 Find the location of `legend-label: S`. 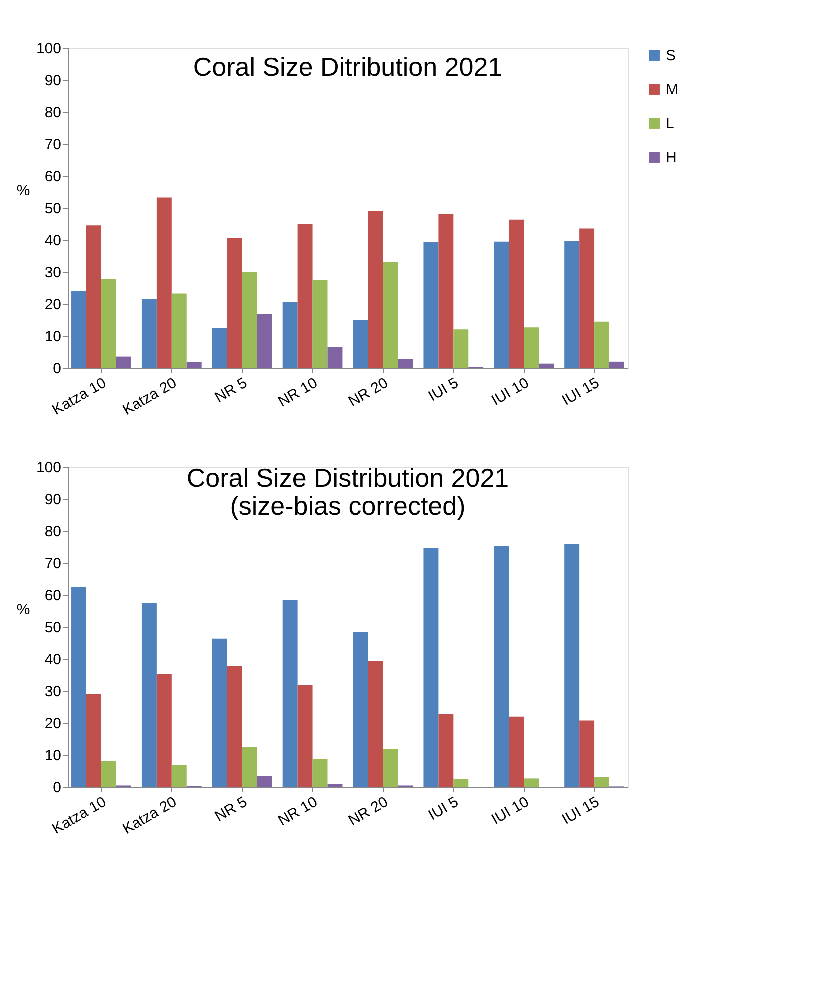

legend-label: S is located at coordinates (671, 56).